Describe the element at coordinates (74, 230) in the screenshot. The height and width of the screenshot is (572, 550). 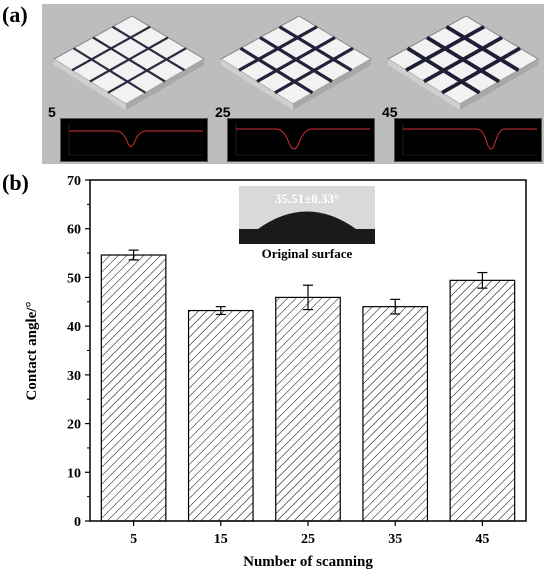
I see `y-tick-label: 60` at that location.